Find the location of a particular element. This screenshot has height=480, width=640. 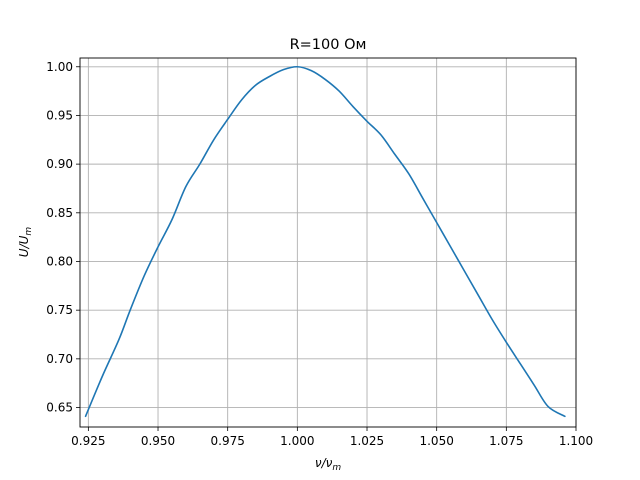

y-axis-label: U/Um is located at coordinates (25, 242).